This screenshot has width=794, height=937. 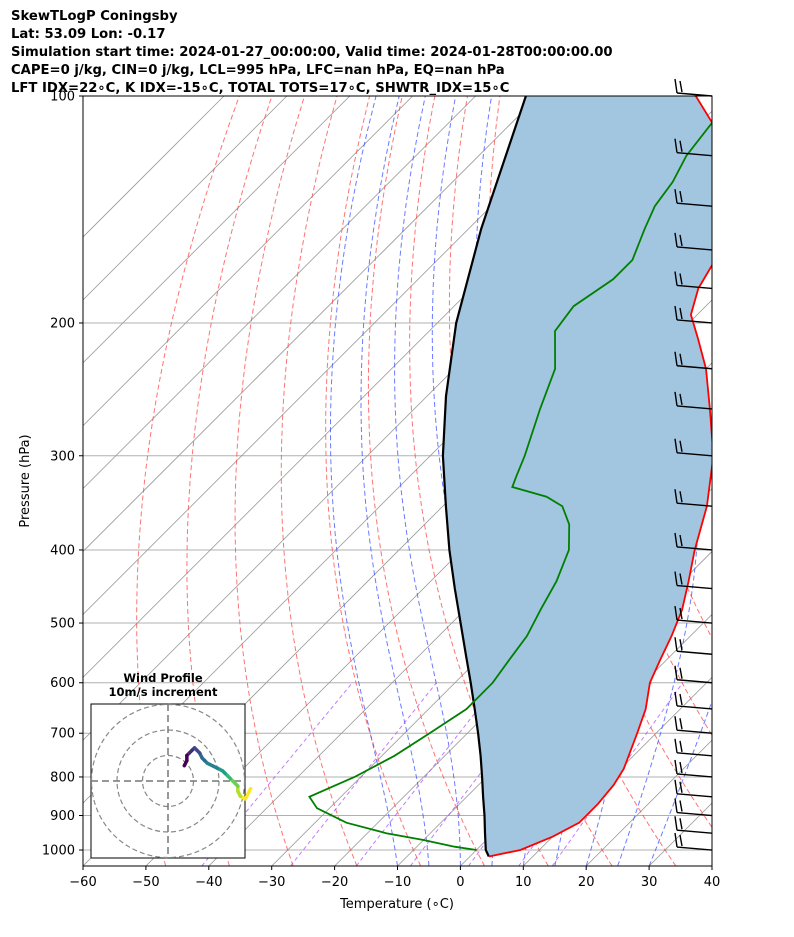 What do you see at coordinates (62, 624) in the screenshot?
I see `y-tick-label: 500` at bounding box center [62, 624].